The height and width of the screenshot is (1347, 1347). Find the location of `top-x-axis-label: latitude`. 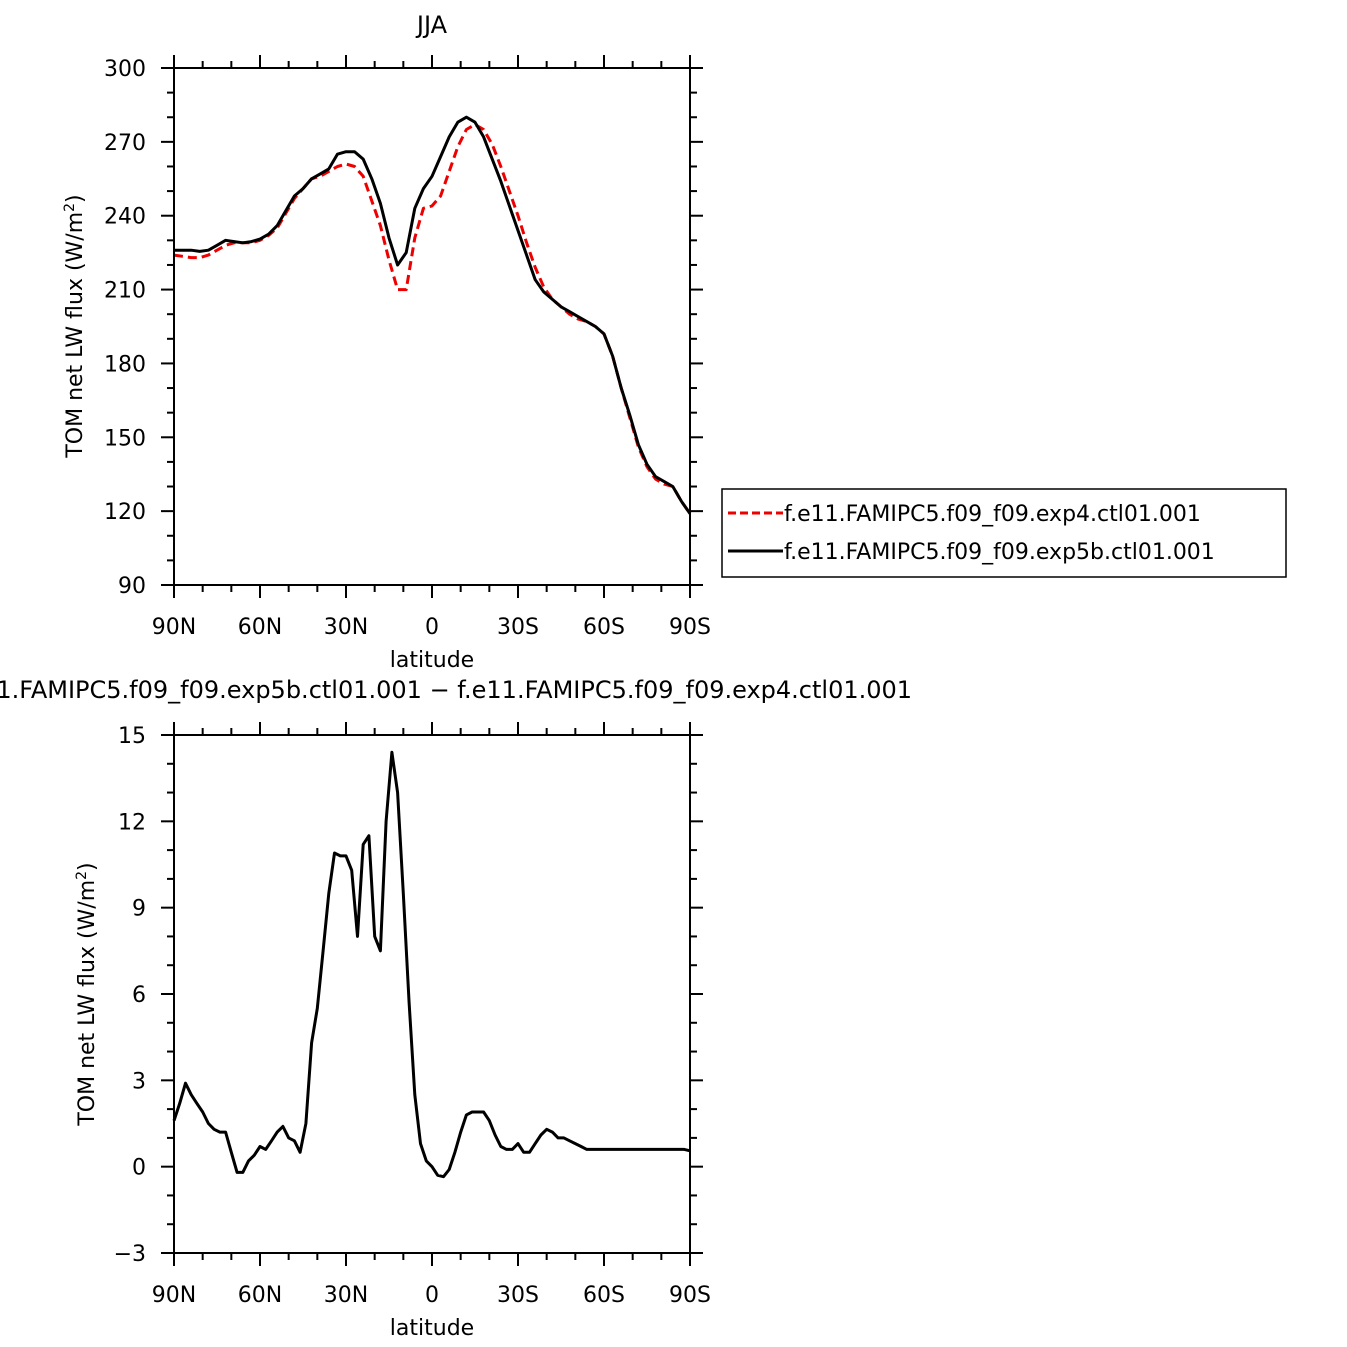

top-x-axis-label: latitude is located at coordinates (432, 660).